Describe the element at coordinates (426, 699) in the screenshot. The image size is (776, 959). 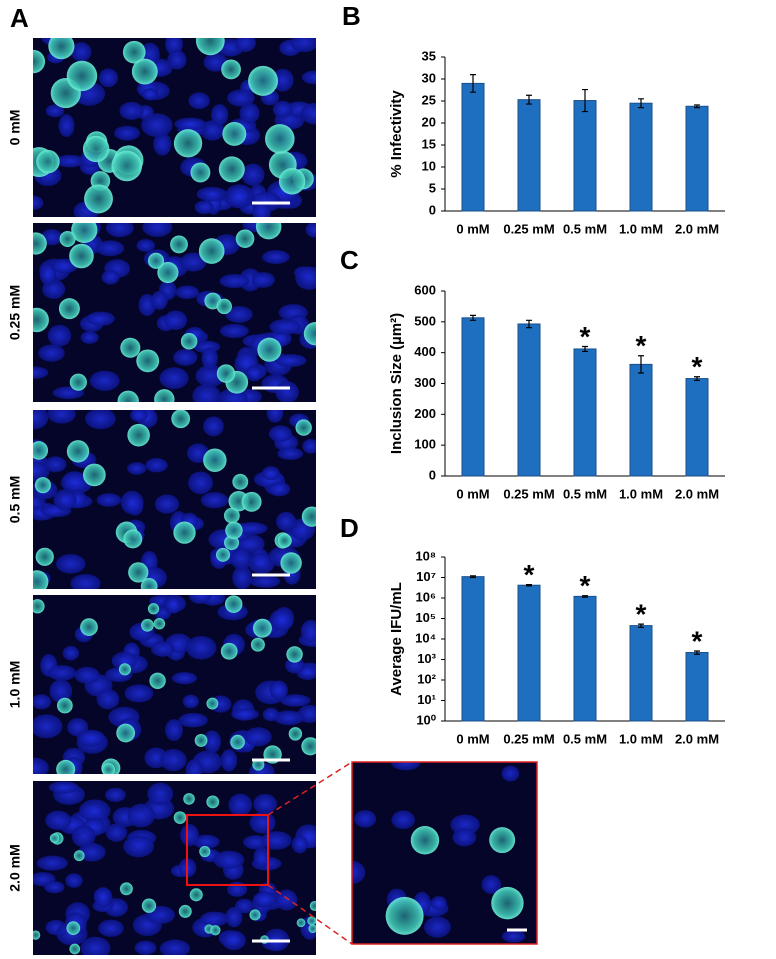
I see `y-tick-label: 10¹` at that location.